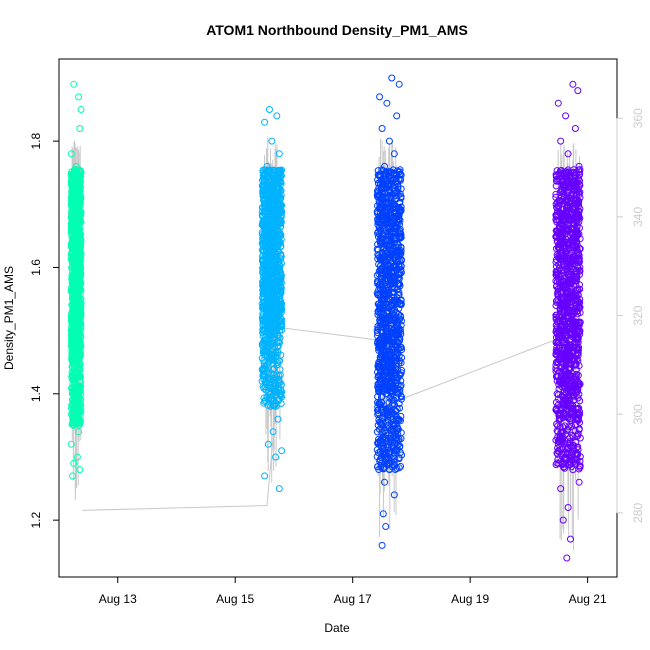  What do you see at coordinates (337, 30) in the screenshot?
I see `chart-title: ATOM1 Northbound Density_PM1_AMS` at bounding box center [337, 30].